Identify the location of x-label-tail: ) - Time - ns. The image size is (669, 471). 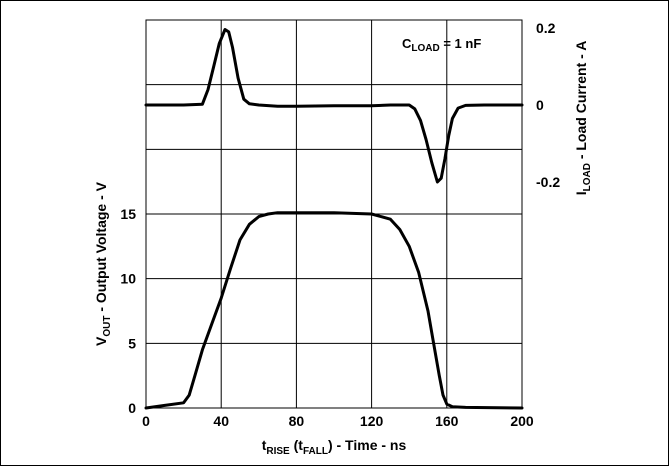
(367, 445).